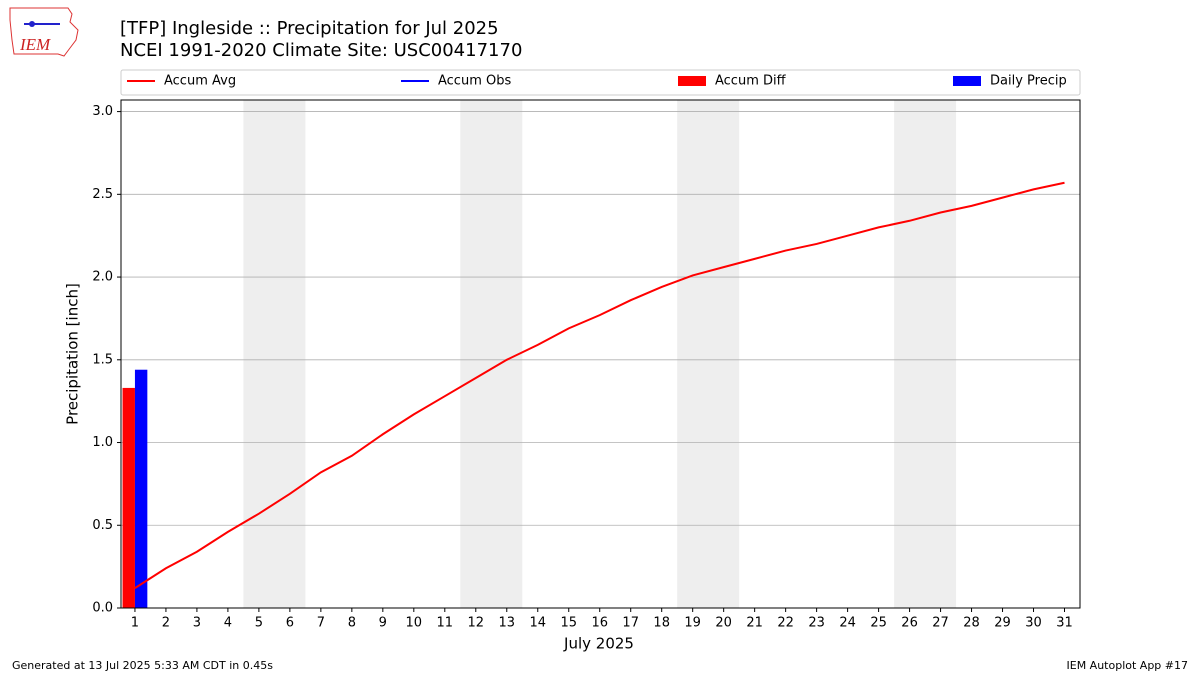 Image resolution: width=1200 pixels, height=675 pixels. What do you see at coordinates (35, 44) in the screenshot?
I see `logo-text: IEM` at bounding box center [35, 44].